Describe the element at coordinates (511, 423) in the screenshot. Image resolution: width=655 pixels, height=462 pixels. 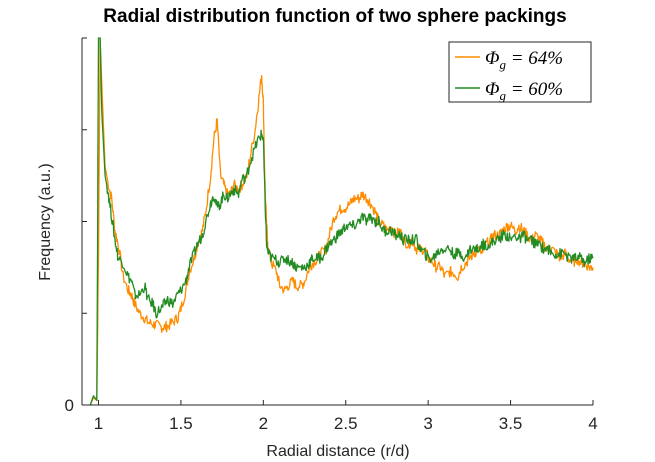
I see `x-tick-label: 3.5` at that location.